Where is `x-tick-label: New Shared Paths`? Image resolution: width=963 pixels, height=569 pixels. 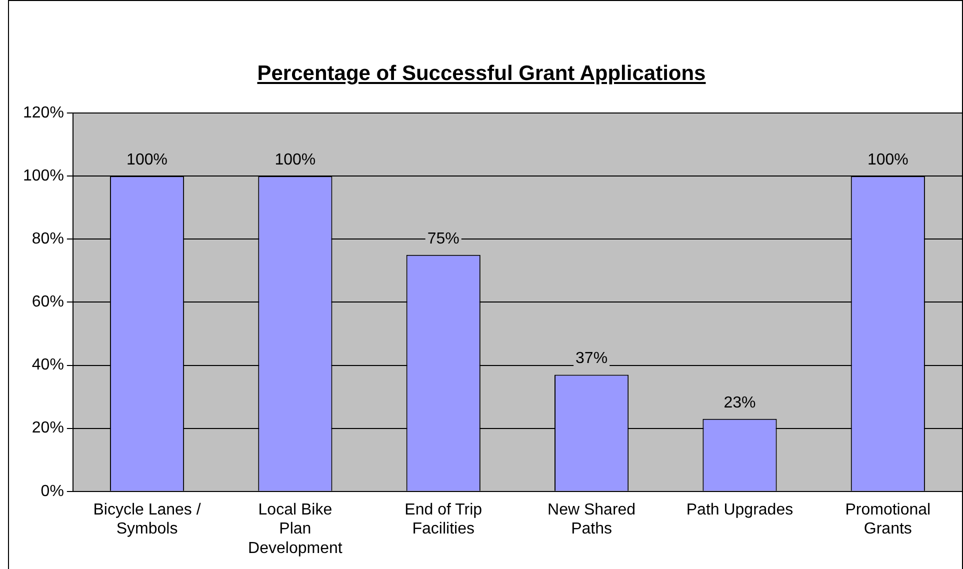
x-tick-label: New Shared Paths is located at coordinates (592, 519).